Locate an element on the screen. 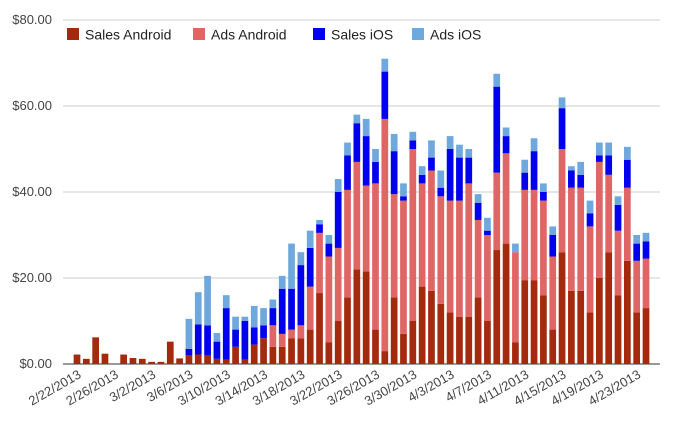 The width and height of the screenshot is (673, 429). legend-label: Sales iOS is located at coordinates (362, 35).